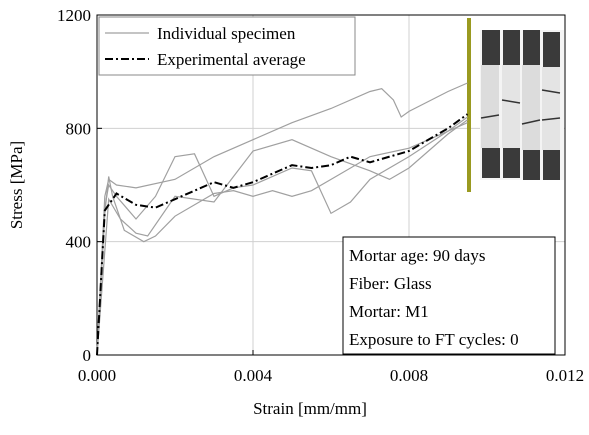 The width and height of the screenshot is (589, 435). What do you see at coordinates (79, 128) in the screenshot?
I see `y-tick-label: 800` at bounding box center [79, 128].